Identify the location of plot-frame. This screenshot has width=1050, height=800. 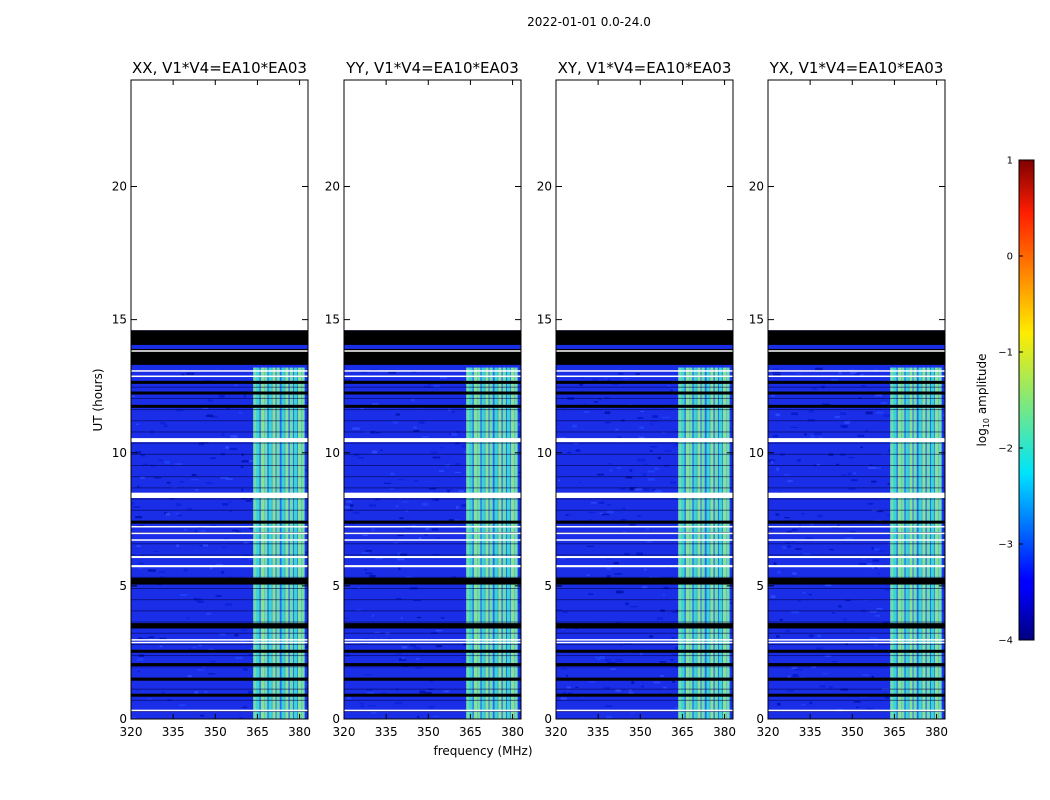
(644, 399).